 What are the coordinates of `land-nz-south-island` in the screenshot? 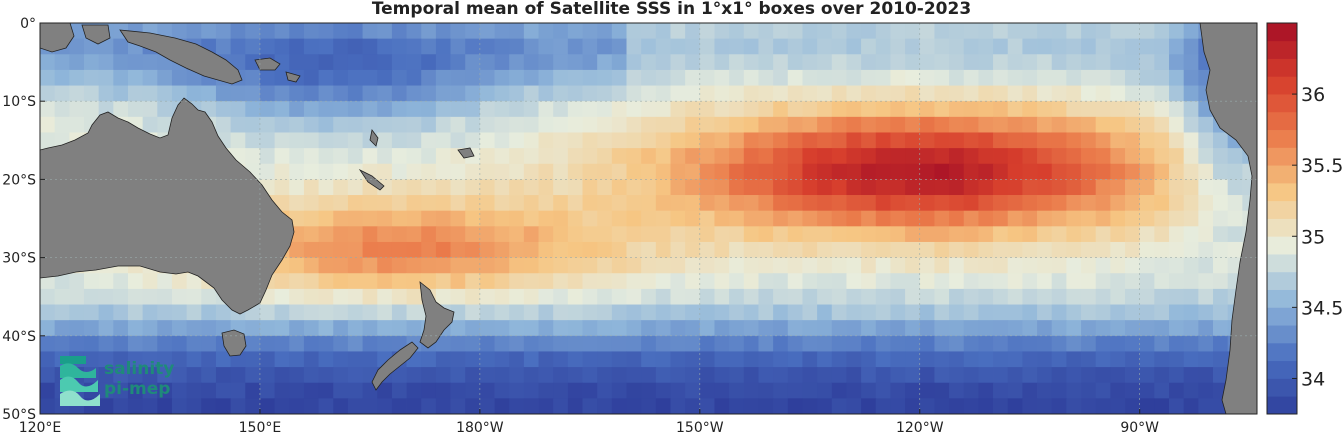 It's located at (395, 366).